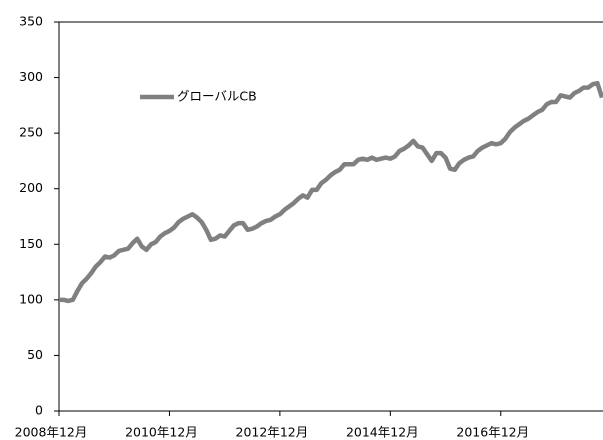 Image resolution: width=603 pixels, height=440 pixels. I want to click on x-tick-label: 2010年12月, so click(161, 432).